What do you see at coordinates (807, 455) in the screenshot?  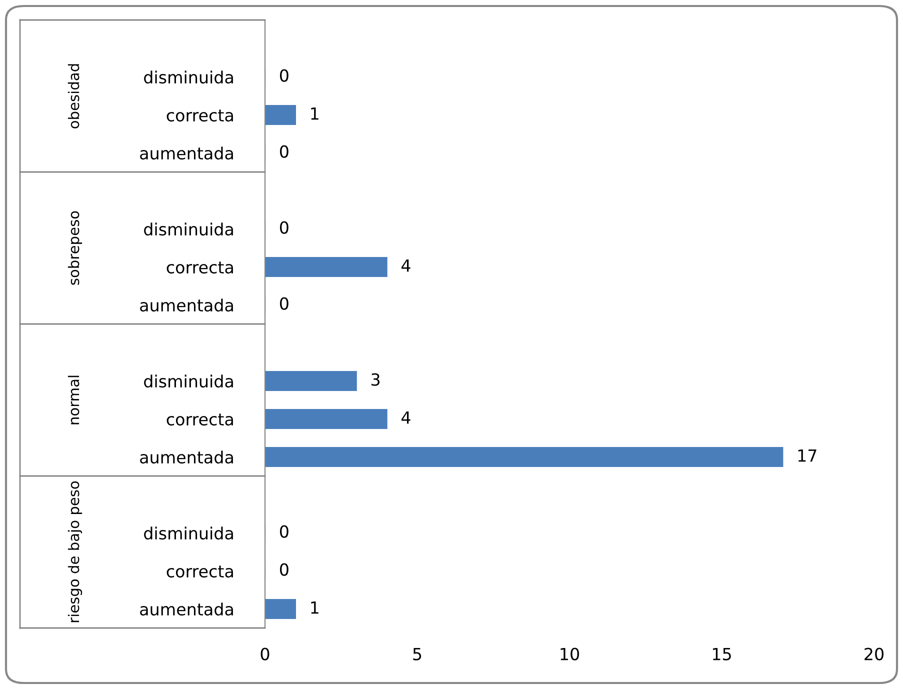 I see `data-label: 17` at bounding box center [807, 455].